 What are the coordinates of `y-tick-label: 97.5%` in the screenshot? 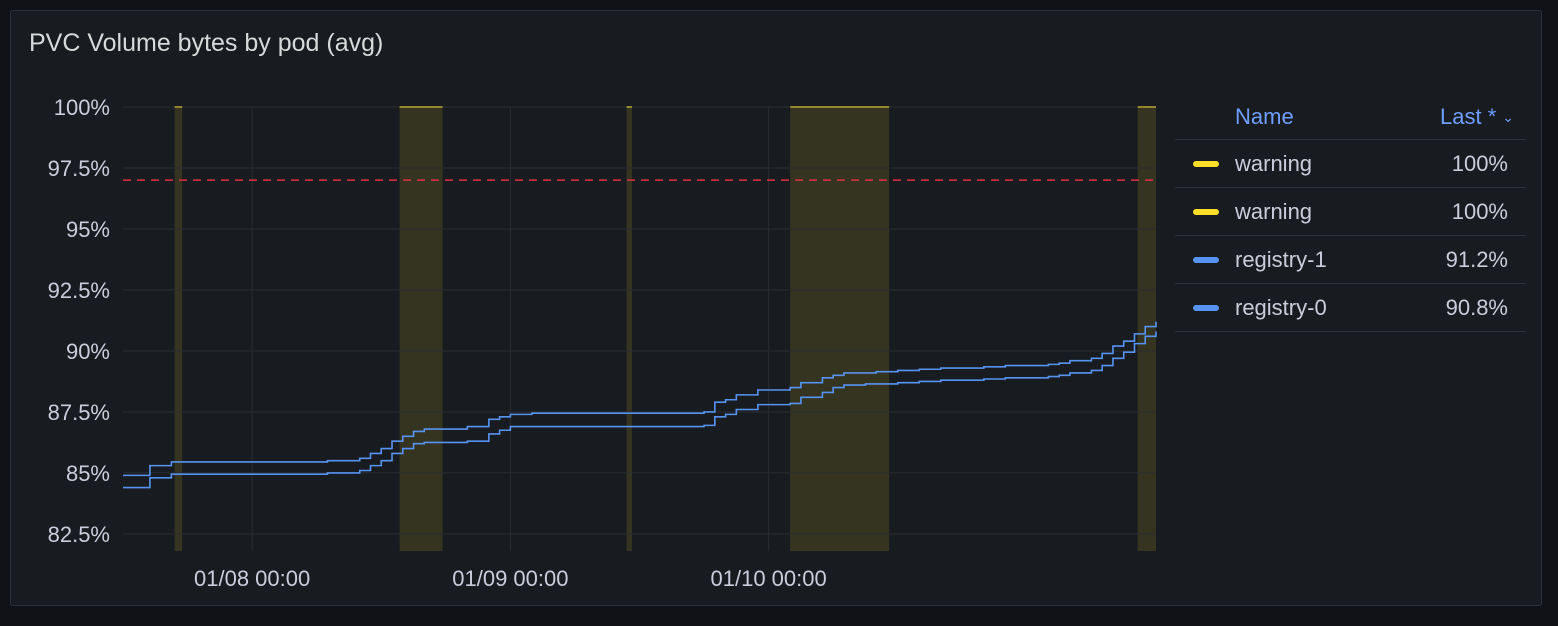 It's located at (79, 168).